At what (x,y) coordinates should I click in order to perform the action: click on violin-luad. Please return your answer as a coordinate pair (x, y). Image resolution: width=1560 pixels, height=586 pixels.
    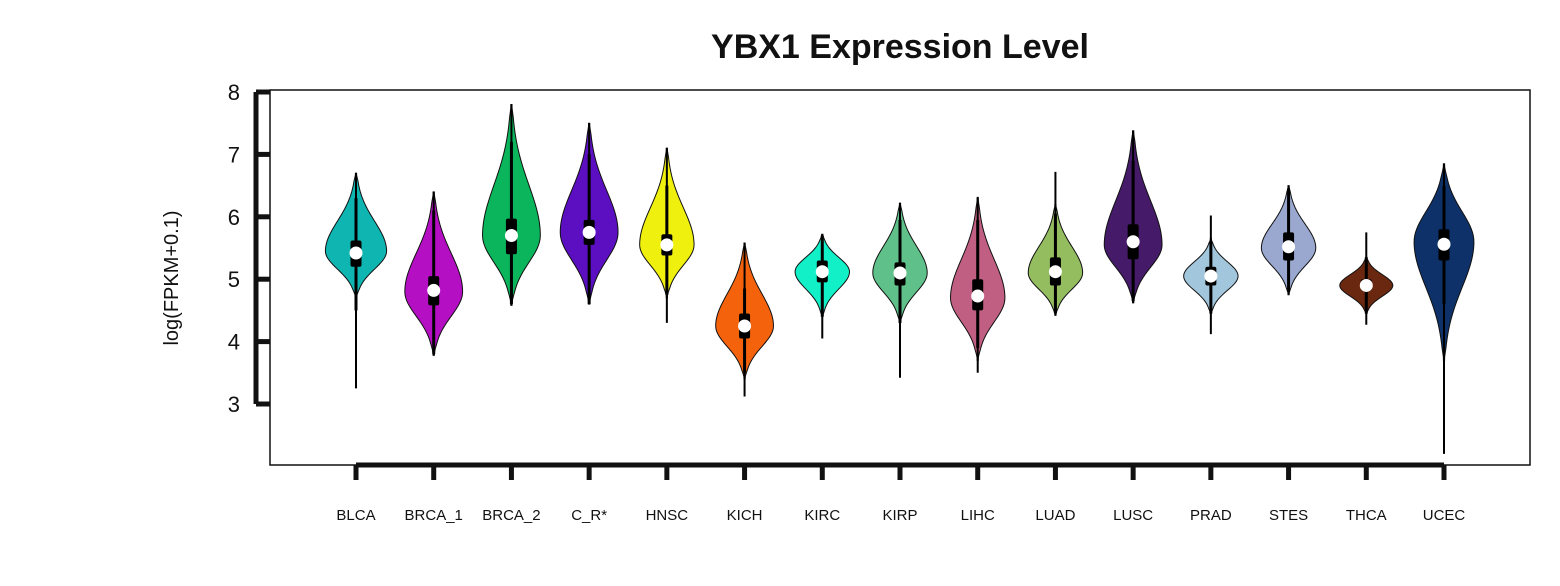
    Looking at the image, I should click on (1055, 243).